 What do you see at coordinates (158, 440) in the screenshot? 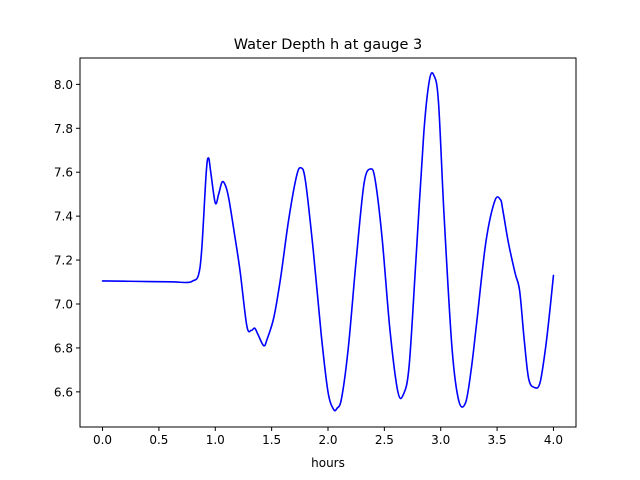
I see `x-tick-label: 0.5` at bounding box center [158, 440].